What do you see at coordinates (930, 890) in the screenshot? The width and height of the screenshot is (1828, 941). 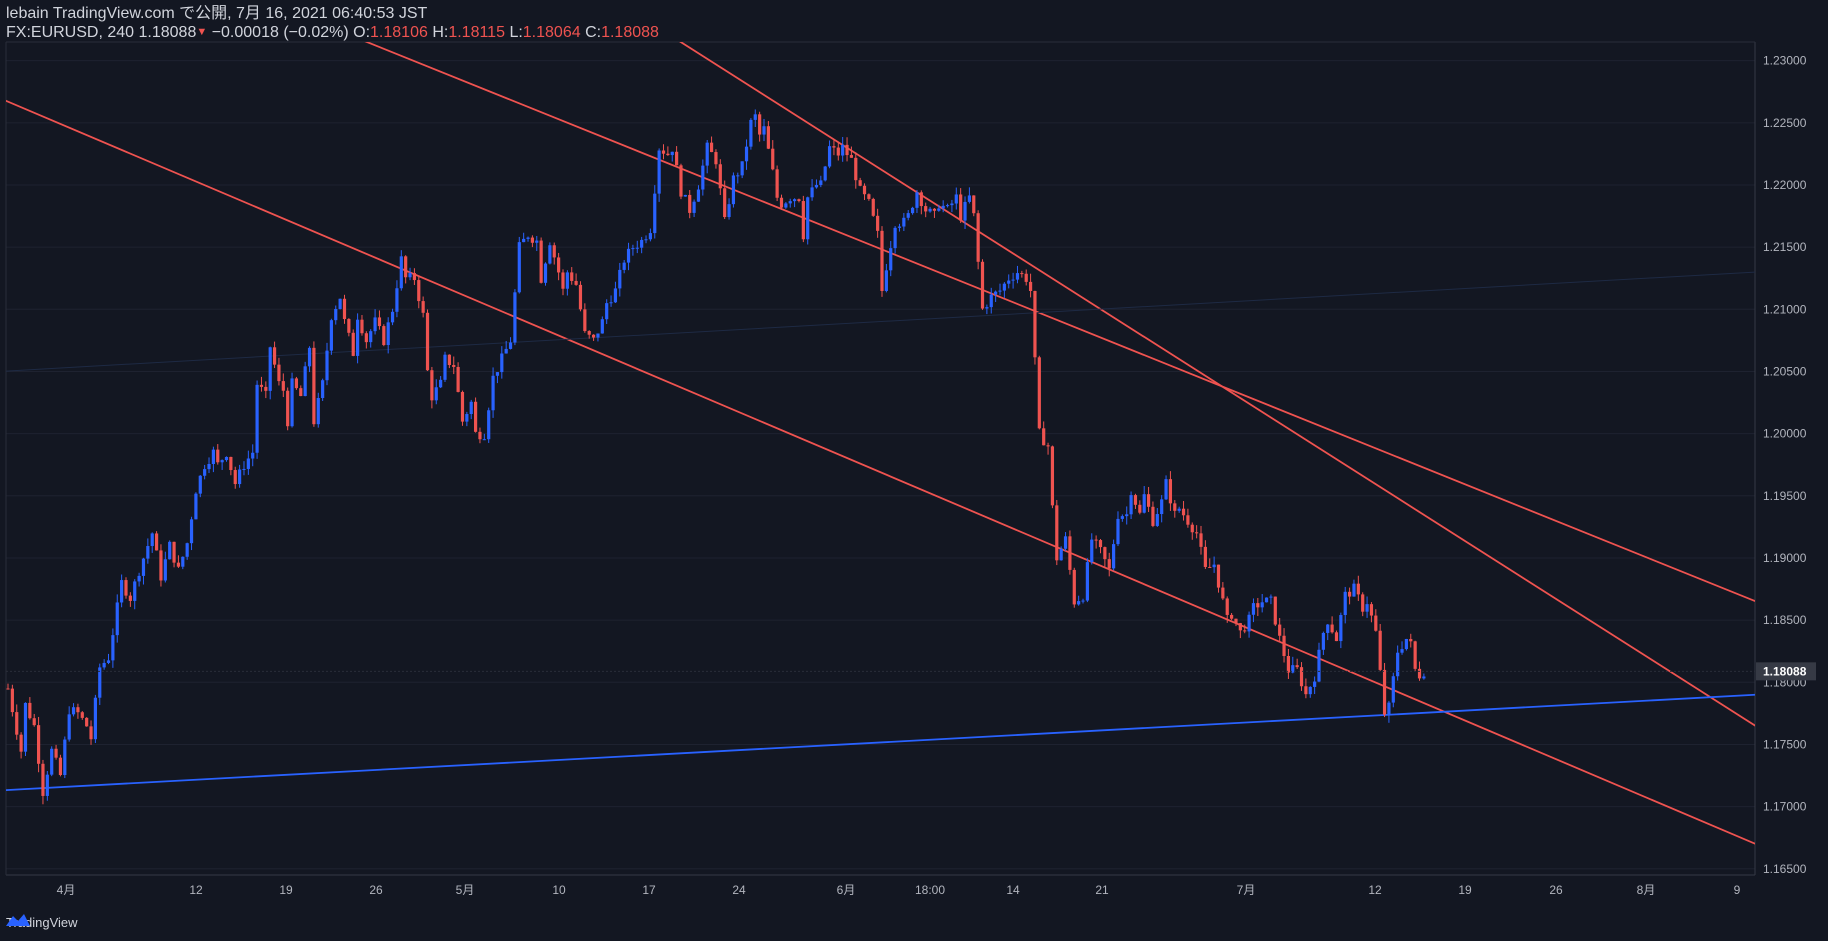 I see `x-tick-label: 18:00` at bounding box center [930, 890].